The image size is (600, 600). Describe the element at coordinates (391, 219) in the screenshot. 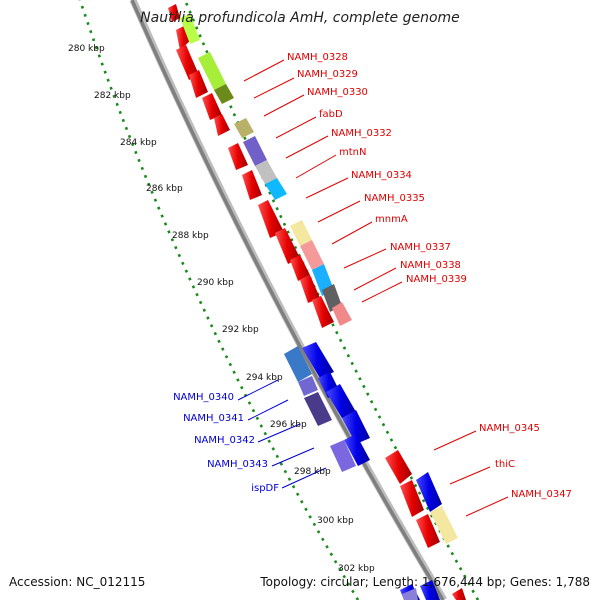

I see `gene-label: mnmA` at that location.